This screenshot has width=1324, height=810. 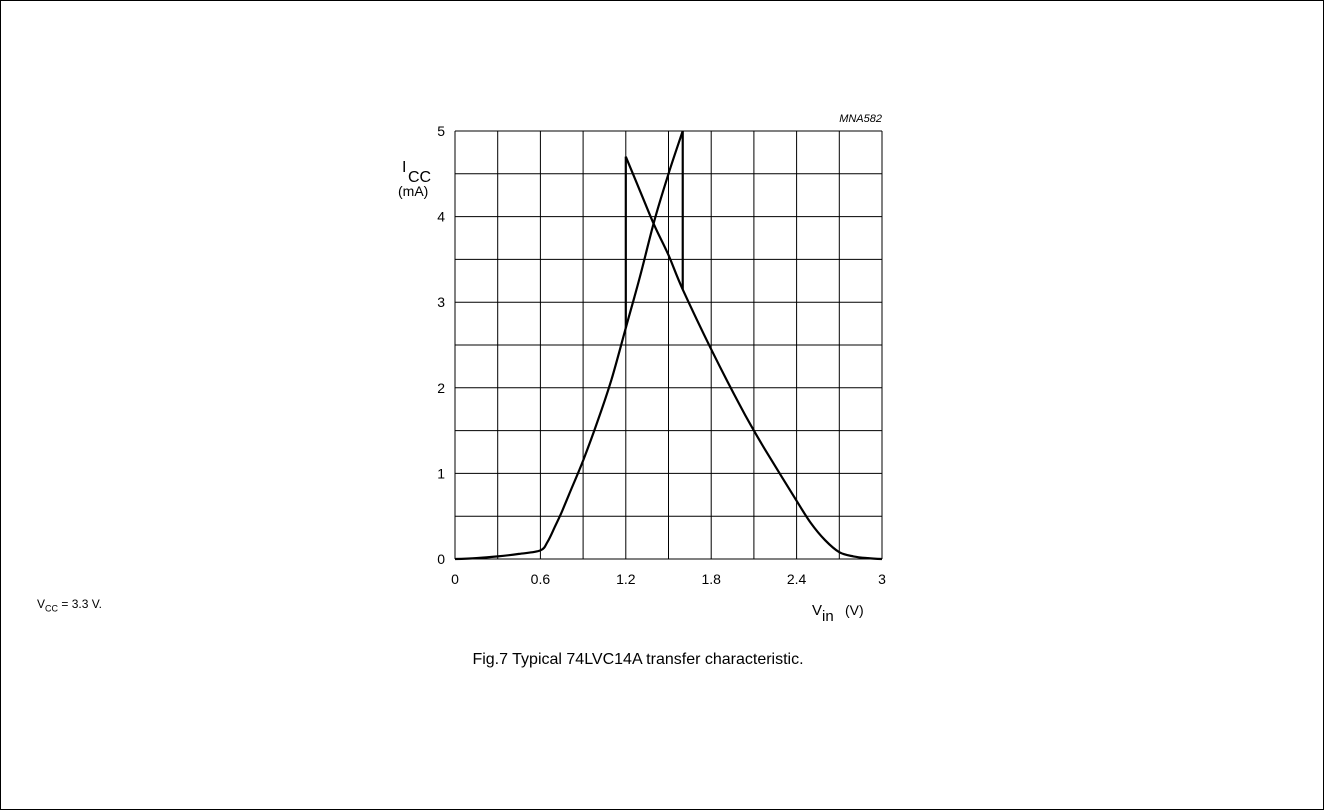 What do you see at coordinates (828, 616) in the screenshot?
I see `x-axis-label-subscript: in` at bounding box center [828, 616].